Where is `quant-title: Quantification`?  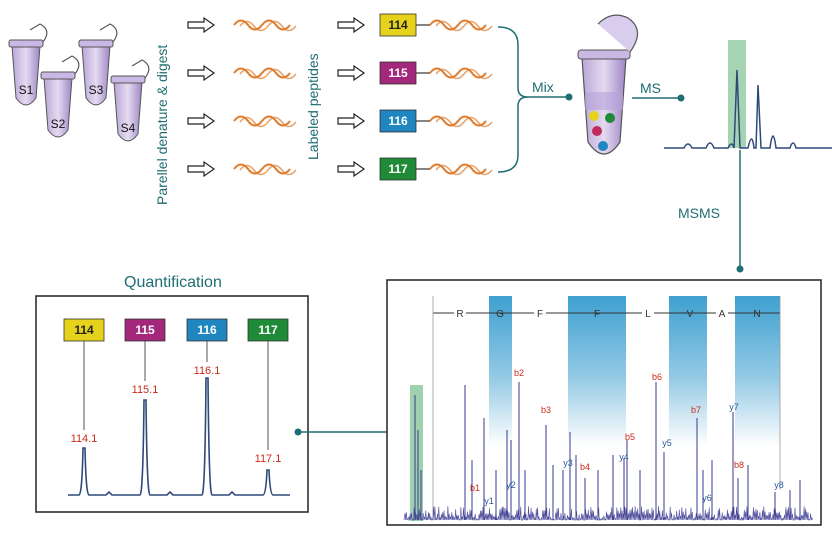 quant-title: Quantification is located at coordinates (173, 282).